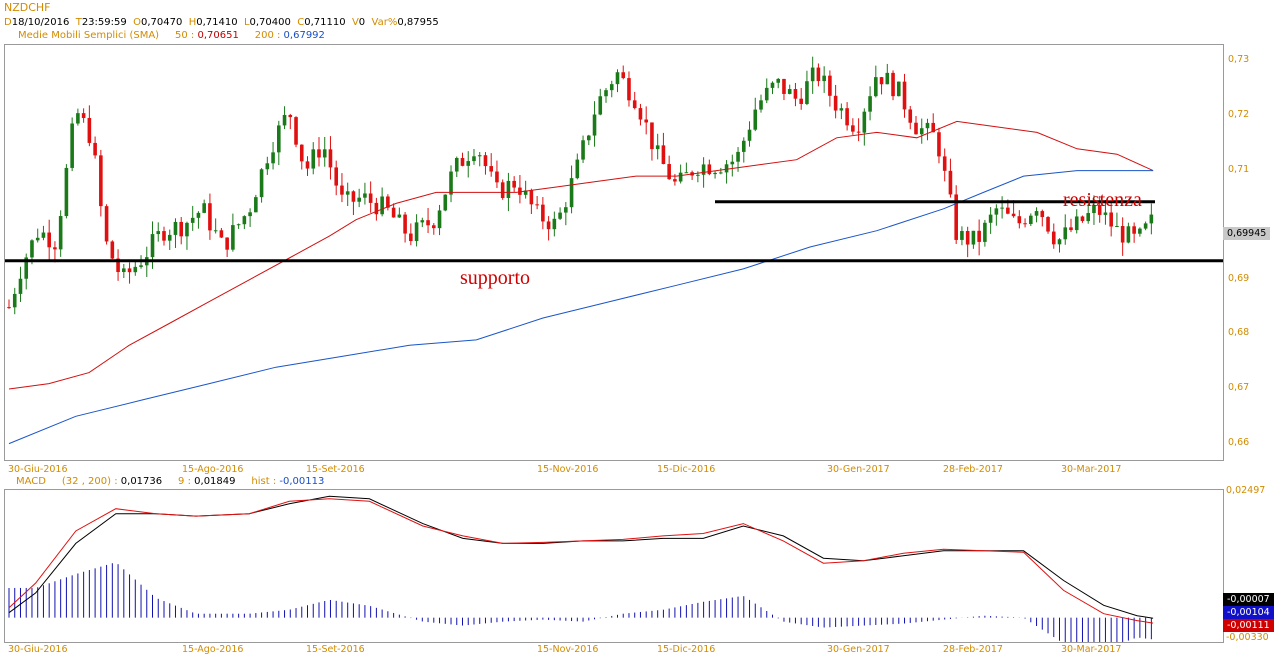 The height and width of the screenshot is (668, 1278). I want to click on x-axis-label: 30-Gen-2017, so click(858, 469).